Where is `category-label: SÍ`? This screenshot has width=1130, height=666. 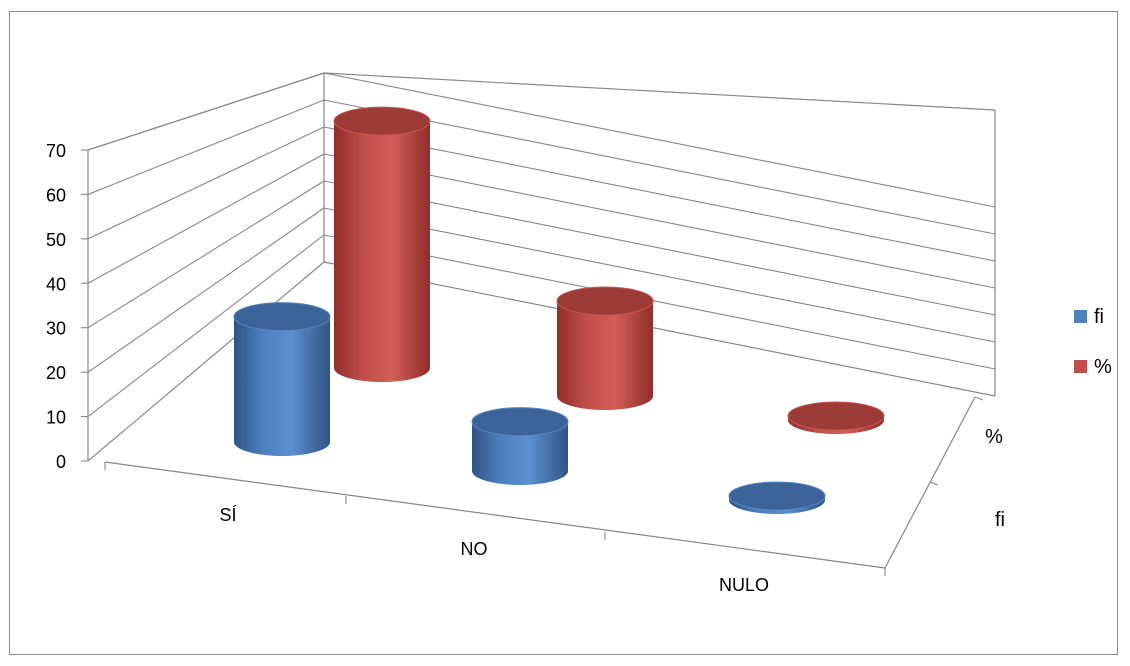 category-label: SÍ is located at coordinates (227, 515).